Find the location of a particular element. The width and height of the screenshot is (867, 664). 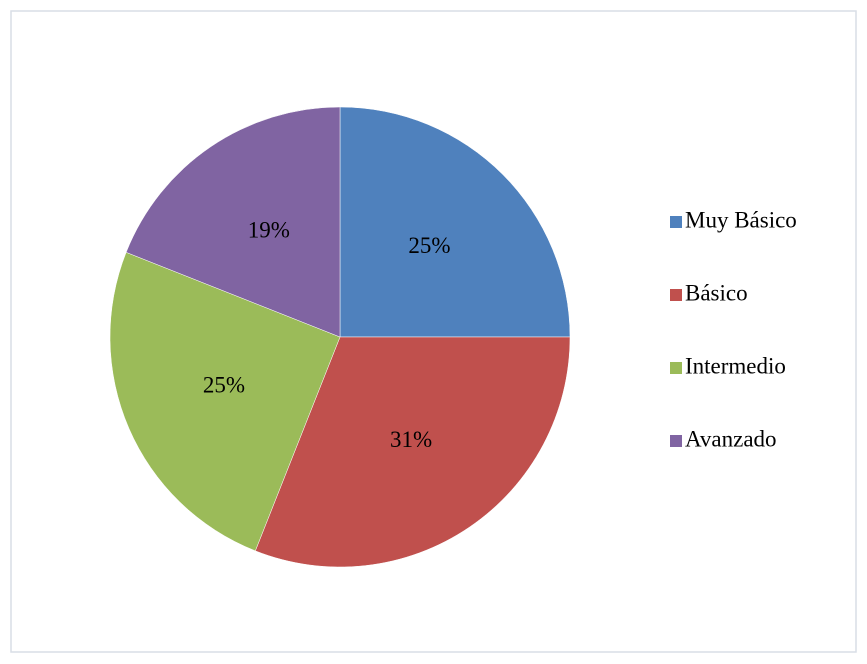

data-label: 19% is located at coordinates (269, 230).